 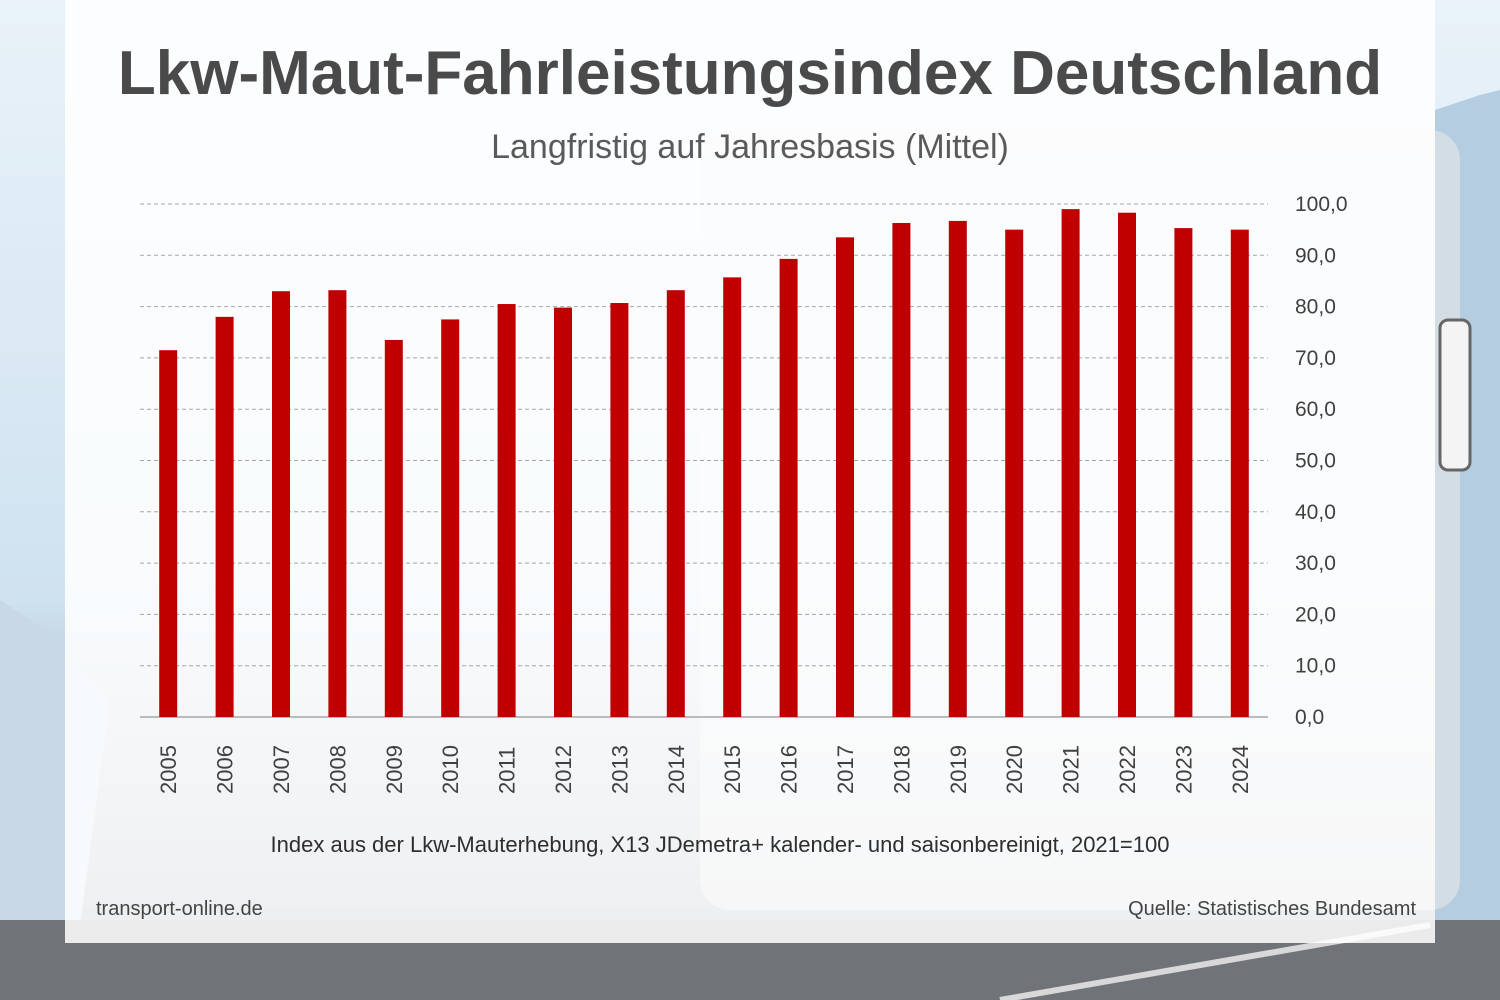 What do you see at coordinates (901, 470) in the screenshot?
I see `bar-2018` at bounding box center [901, 470].